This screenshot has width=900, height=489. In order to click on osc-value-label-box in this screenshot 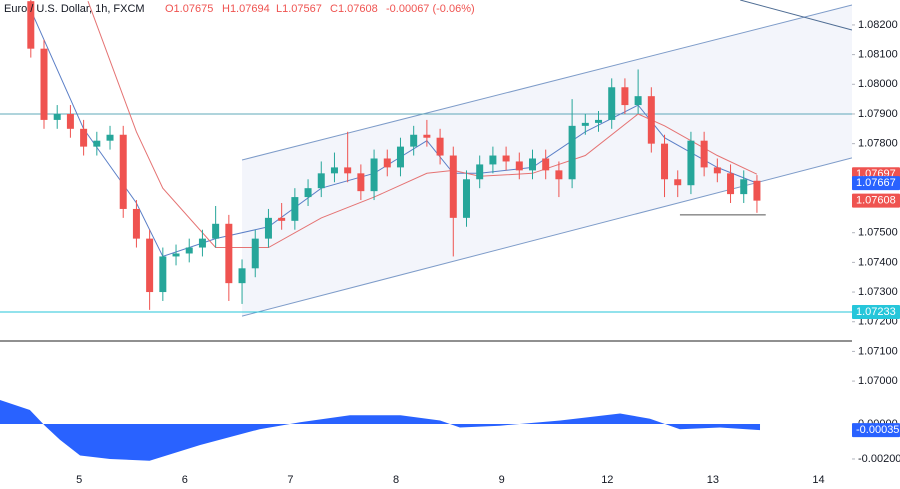, I will do `click(876, 430)`.